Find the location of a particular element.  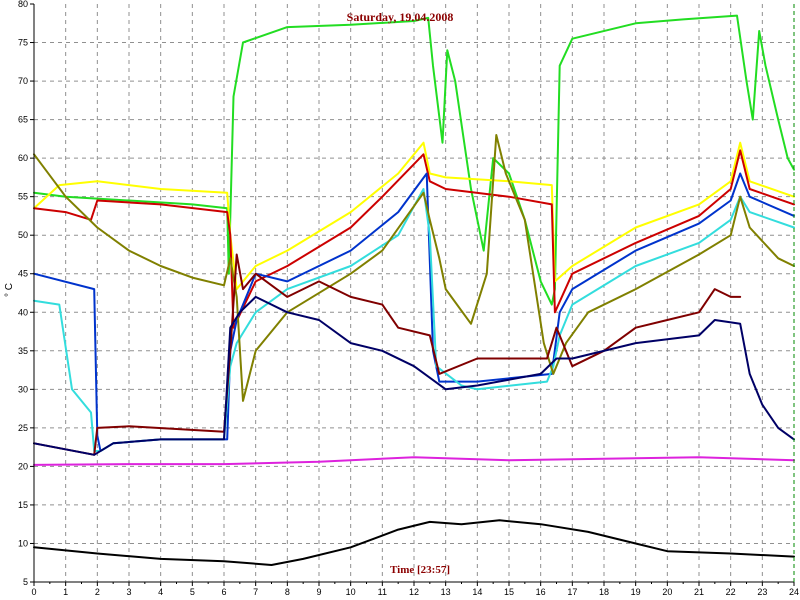

y-tick-label: 5 is located at coordinates (25, 582).